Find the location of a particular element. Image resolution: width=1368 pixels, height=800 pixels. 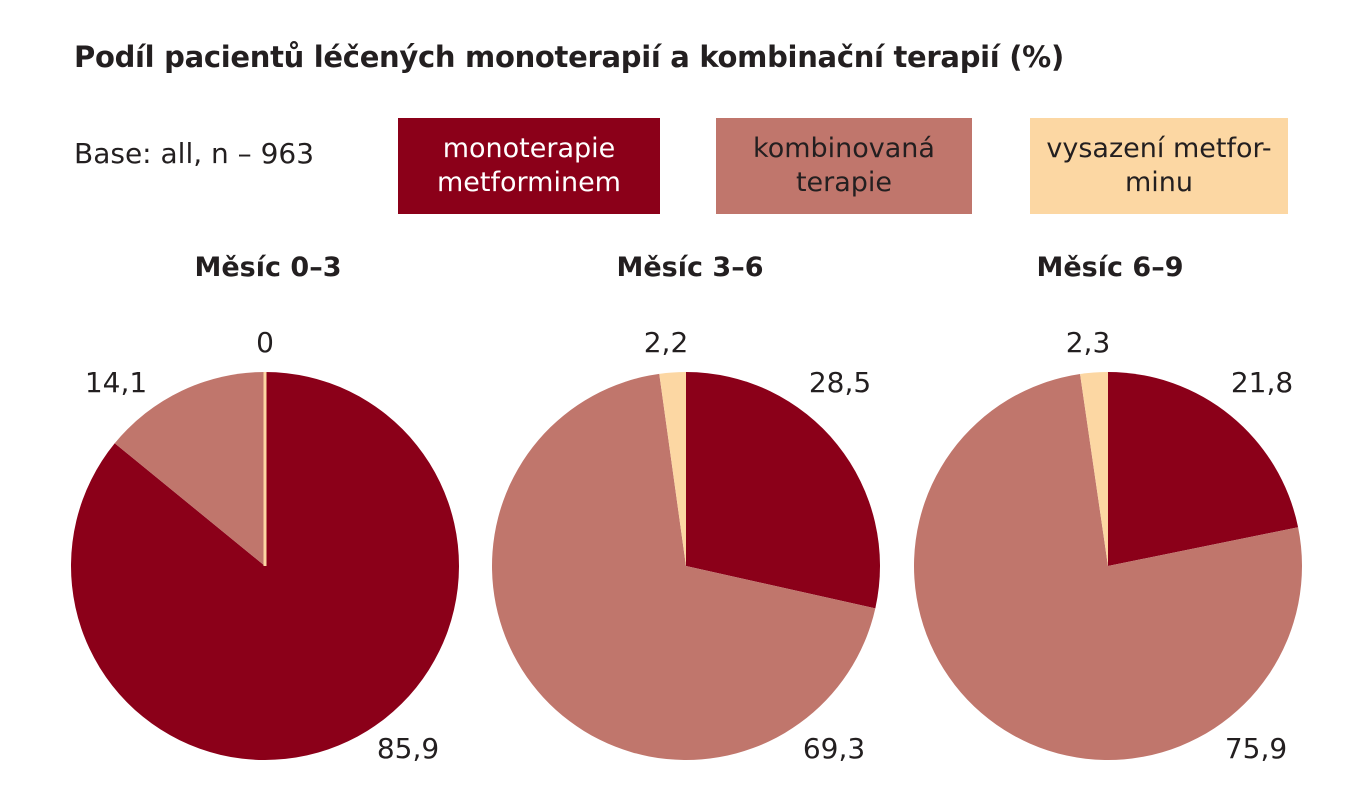

pie-data-label: 2,3 is located at coordinates (1088, 342).